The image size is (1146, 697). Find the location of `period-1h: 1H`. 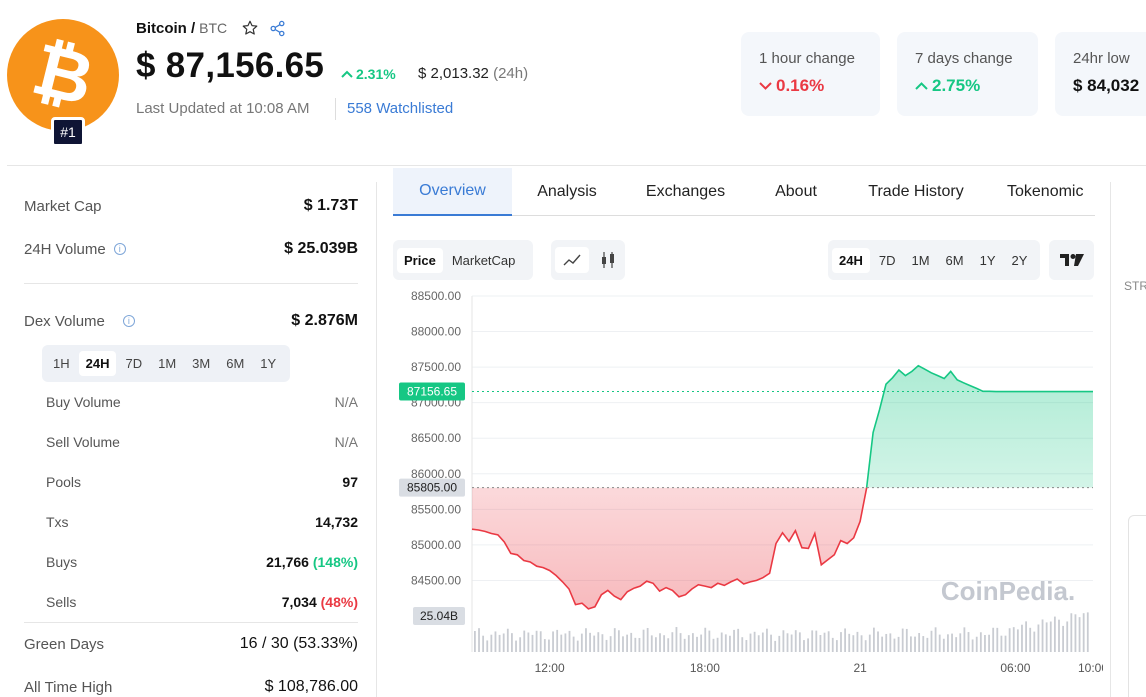

period-1h: 1H is located at coordinates (61, 363).